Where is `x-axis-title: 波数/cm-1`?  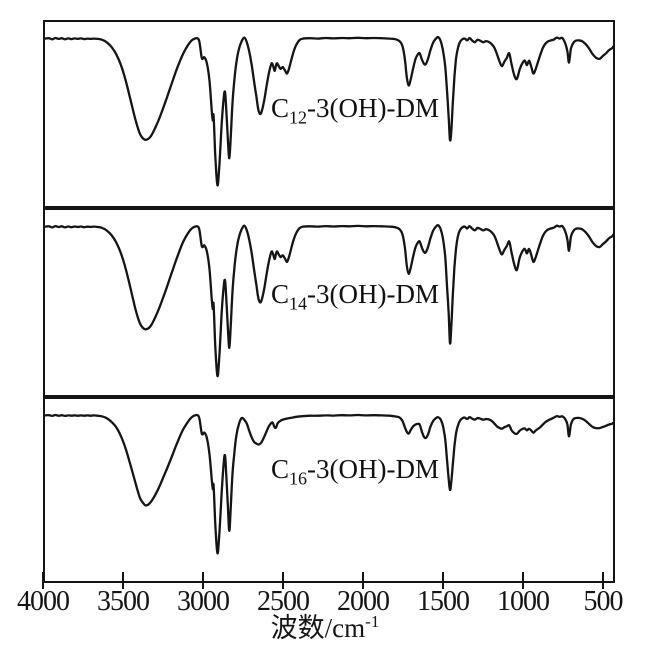 x-axis-title: 波数/cm-1 is located at coordinates (322, 628).